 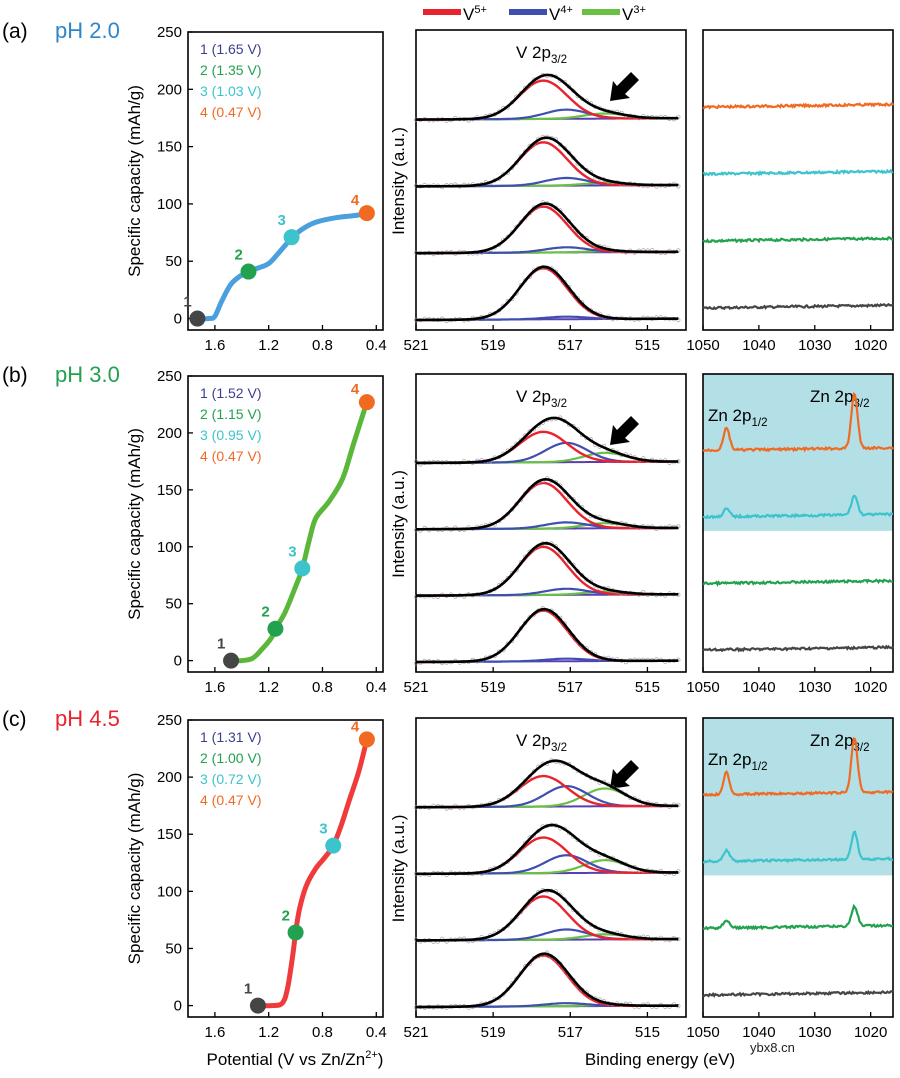 I want to click on xps-zn2p-plot: 1050 1040 1030 1020, so click(x=790, y=191).